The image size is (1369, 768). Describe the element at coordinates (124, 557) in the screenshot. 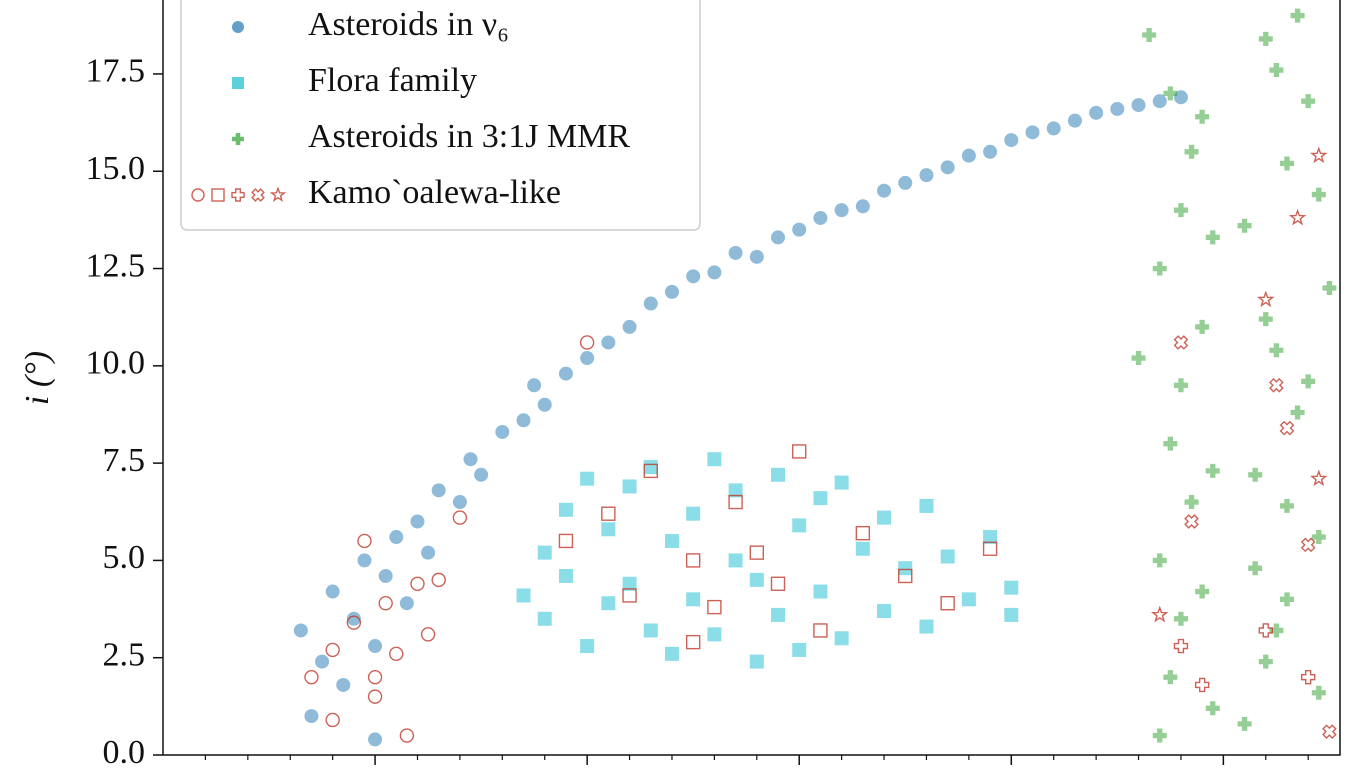

I see `y-tick-label: 5.0` at that location.